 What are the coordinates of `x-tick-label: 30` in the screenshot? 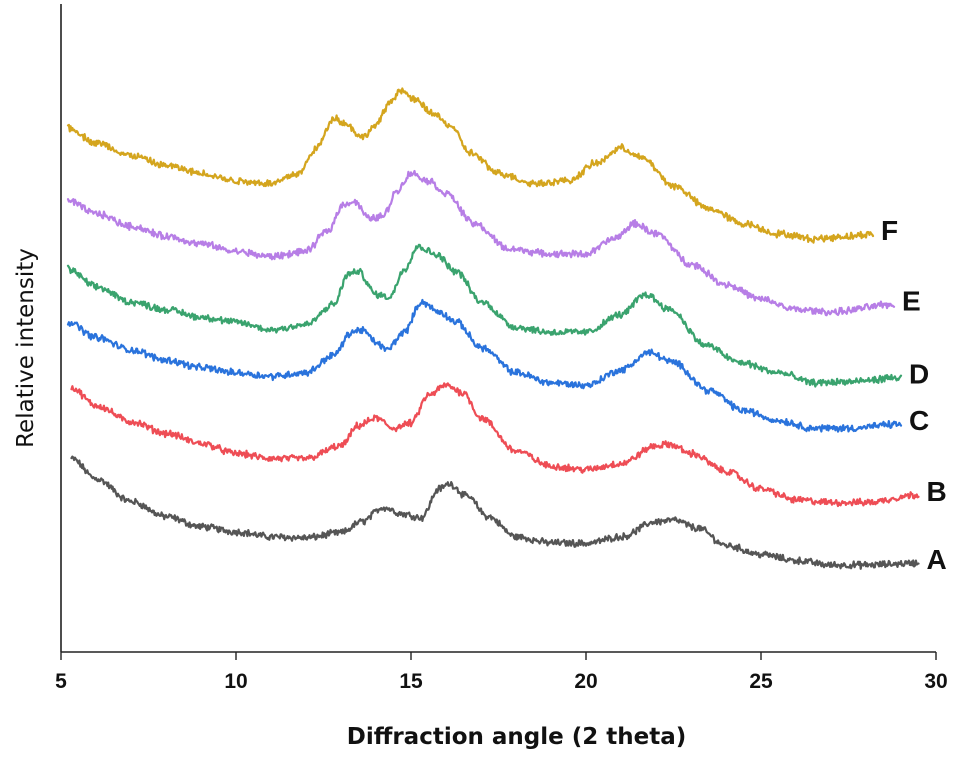 It's located at (935, 681).